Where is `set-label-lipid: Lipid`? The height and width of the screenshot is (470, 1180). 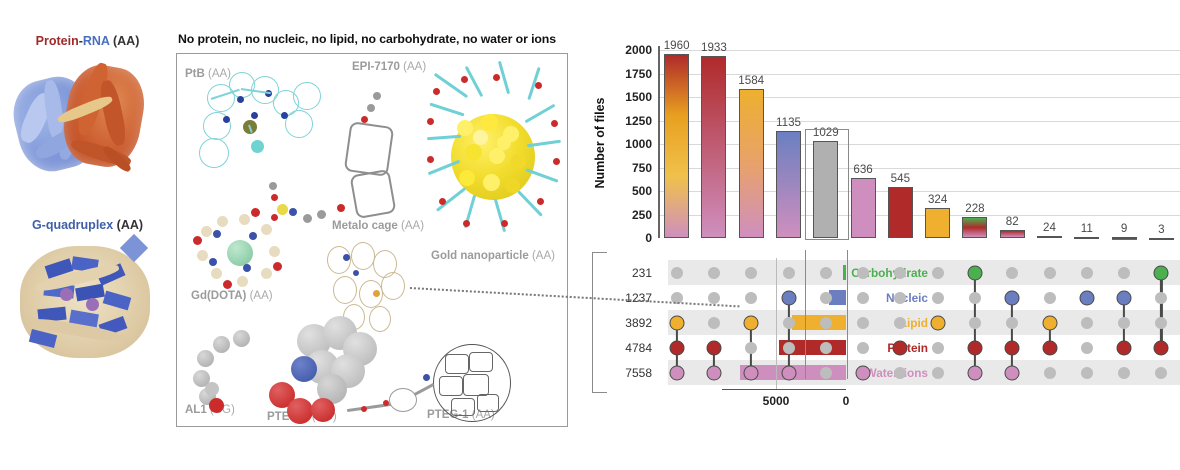
set-label-lipid: Lipid is located at coordinates (913, 323).